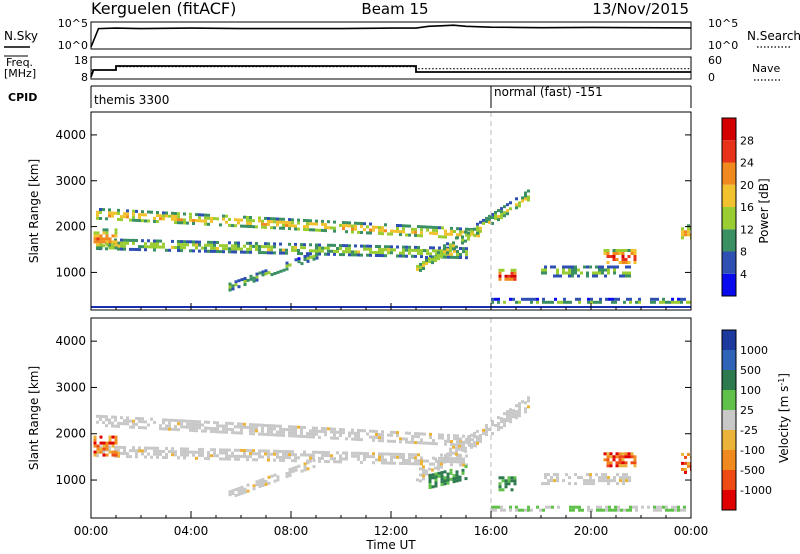 The image size is (800, 554). I want to click on colorbar-segment, so click(729, 218).